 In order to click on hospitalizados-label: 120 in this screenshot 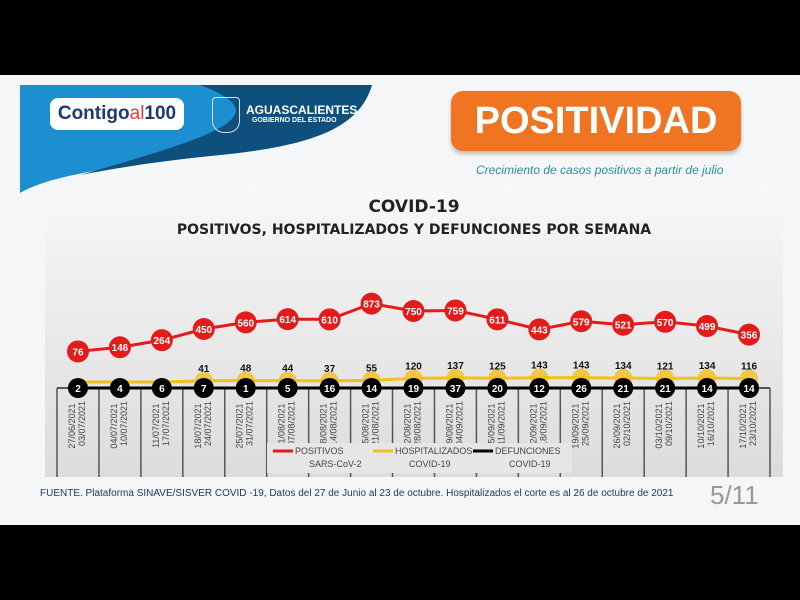, I will do `click(413, 366)`.